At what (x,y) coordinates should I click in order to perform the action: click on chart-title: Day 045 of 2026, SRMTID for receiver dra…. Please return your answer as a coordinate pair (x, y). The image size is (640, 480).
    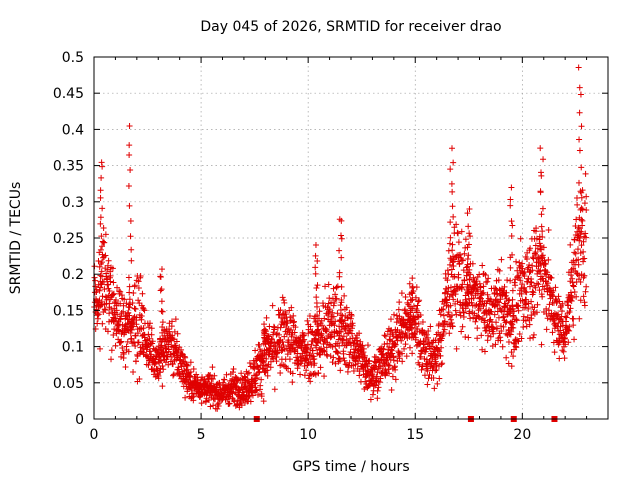
    Looking at the image, I should click on (350, 27).